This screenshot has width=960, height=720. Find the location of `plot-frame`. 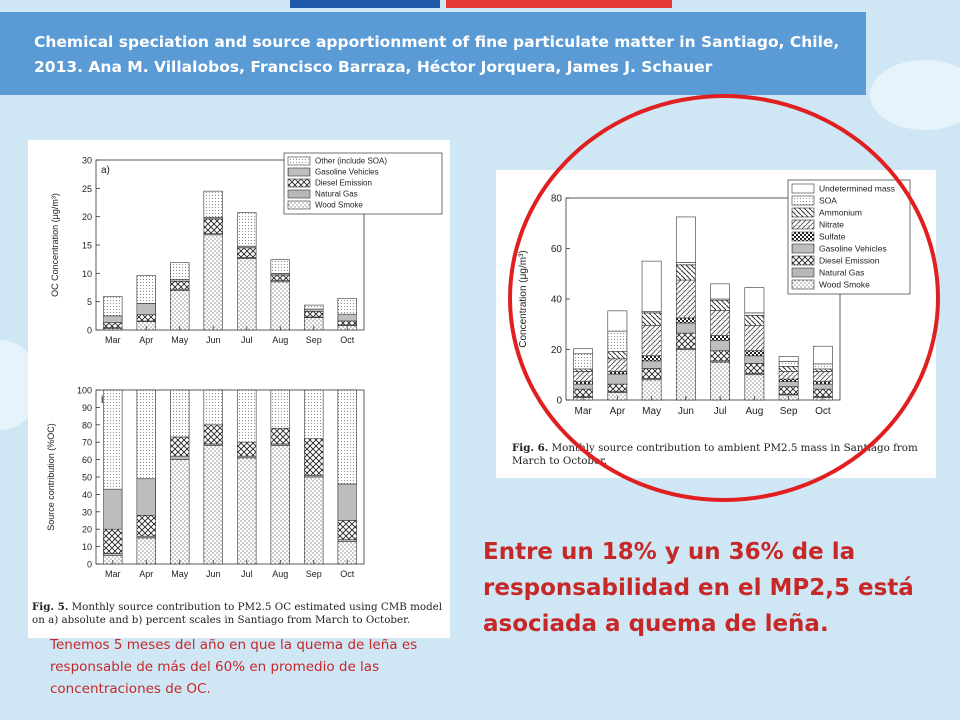

plot-frame is located at coordinates (230, 477).